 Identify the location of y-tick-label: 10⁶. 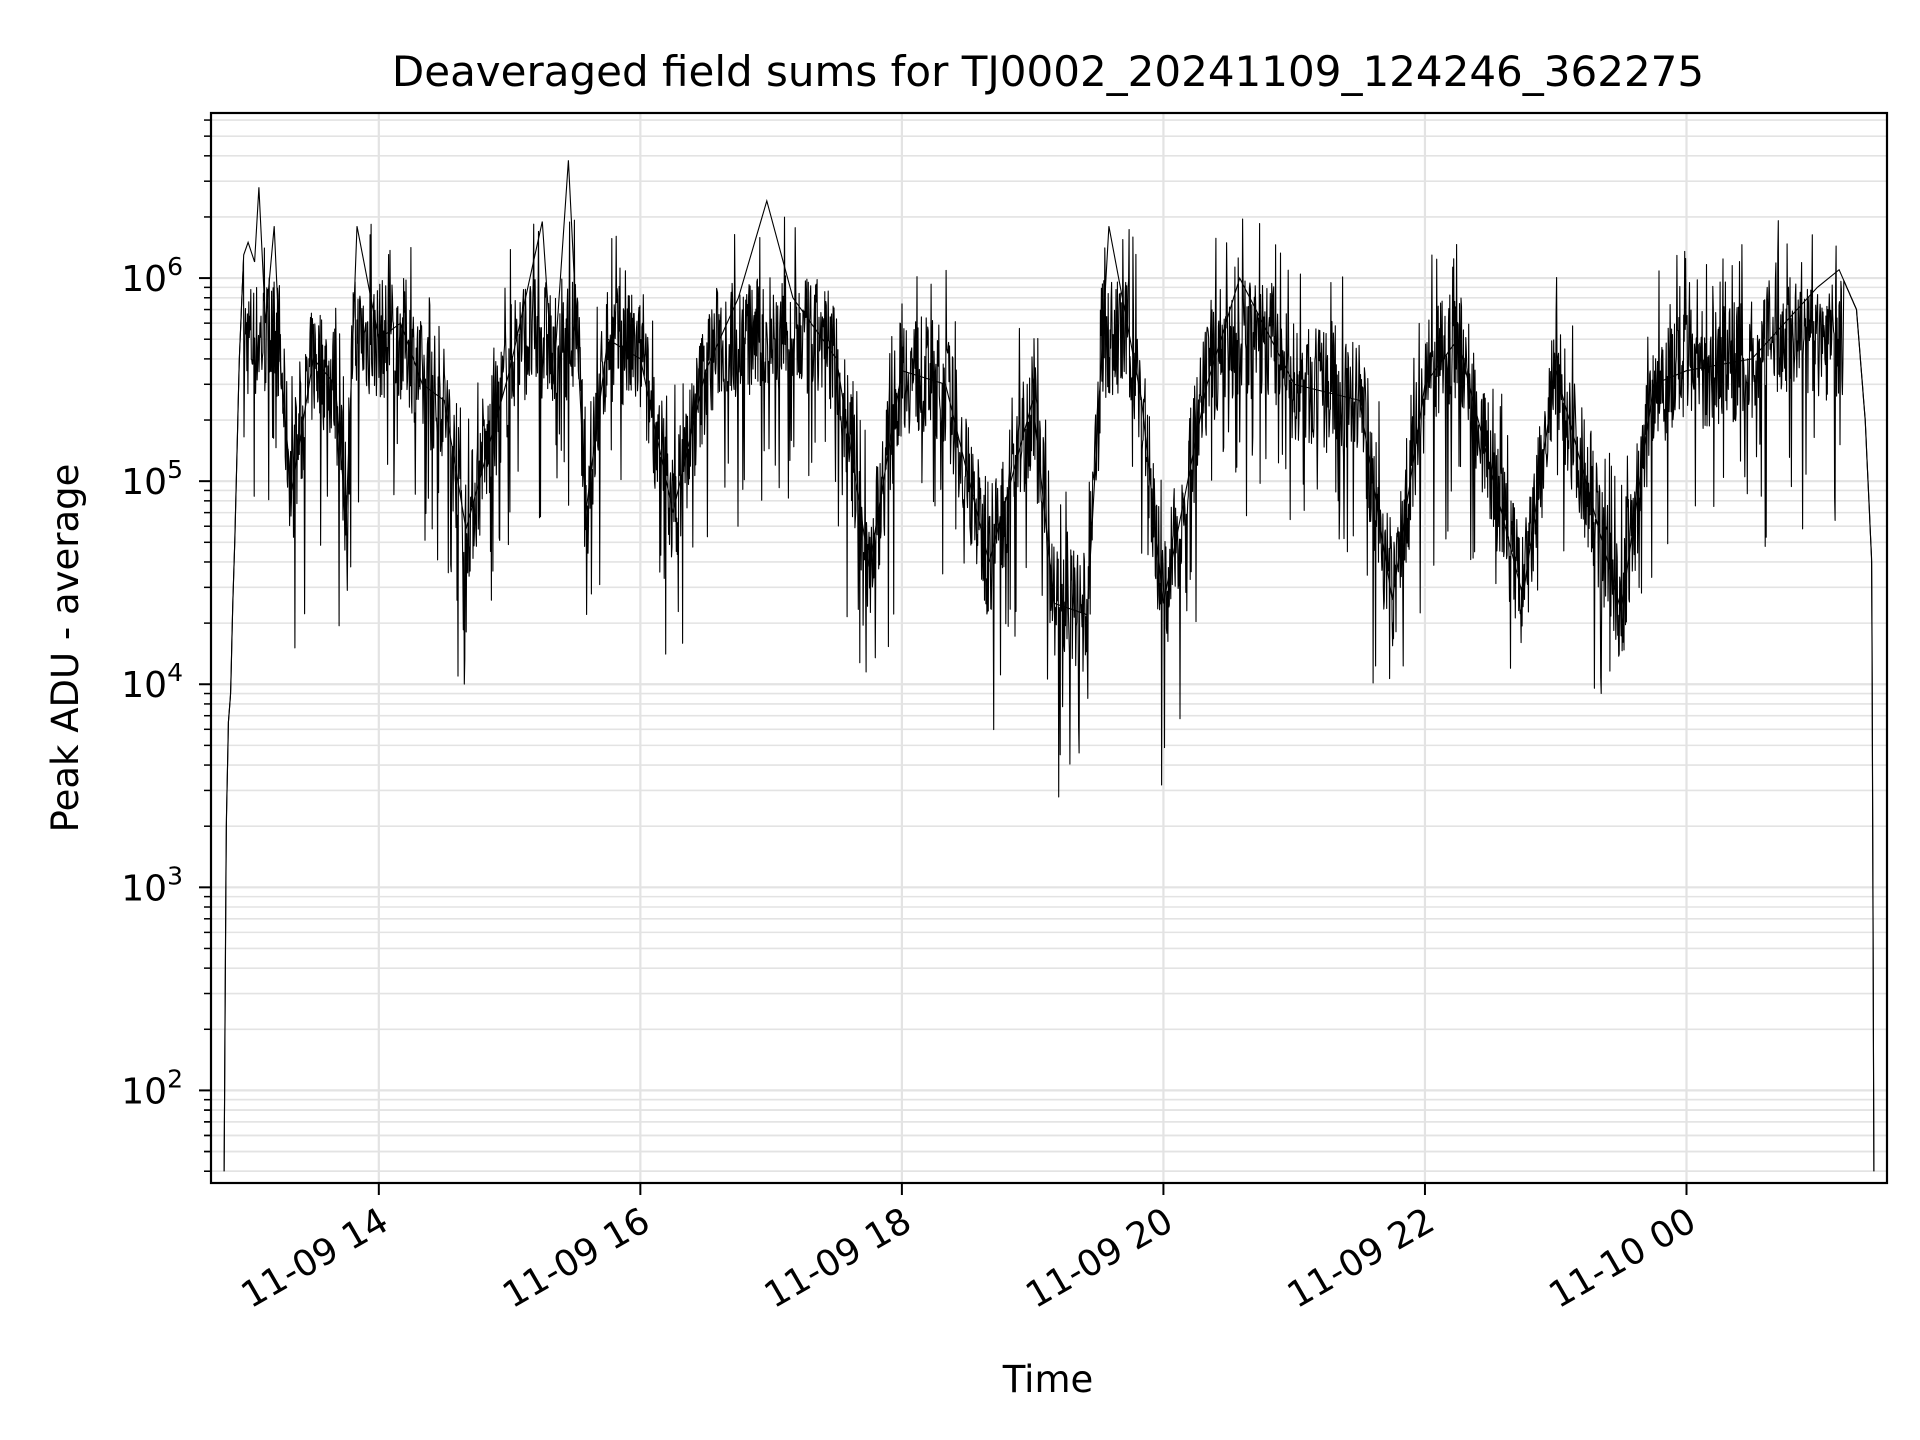
(152, 276).